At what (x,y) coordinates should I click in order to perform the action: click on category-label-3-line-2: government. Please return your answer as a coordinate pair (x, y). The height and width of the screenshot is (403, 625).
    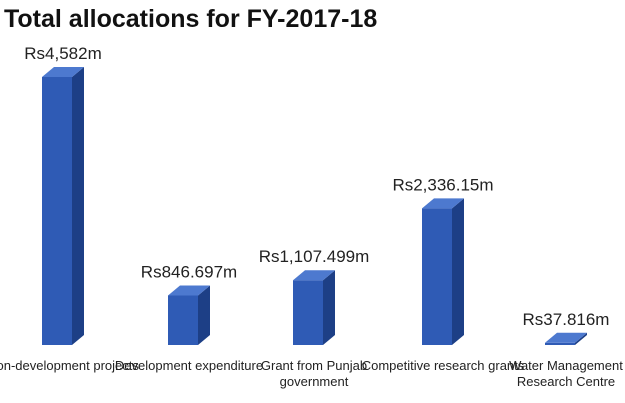
    Looking at the image, I should click on (314, 381).